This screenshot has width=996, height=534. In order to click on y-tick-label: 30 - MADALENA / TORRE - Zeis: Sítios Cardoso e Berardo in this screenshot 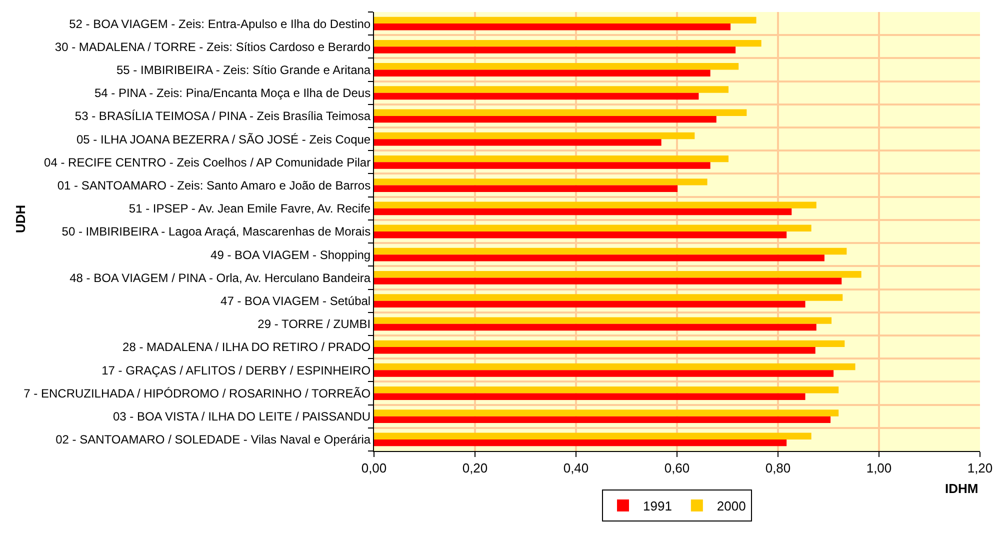, I will do `click(212, 47)`.